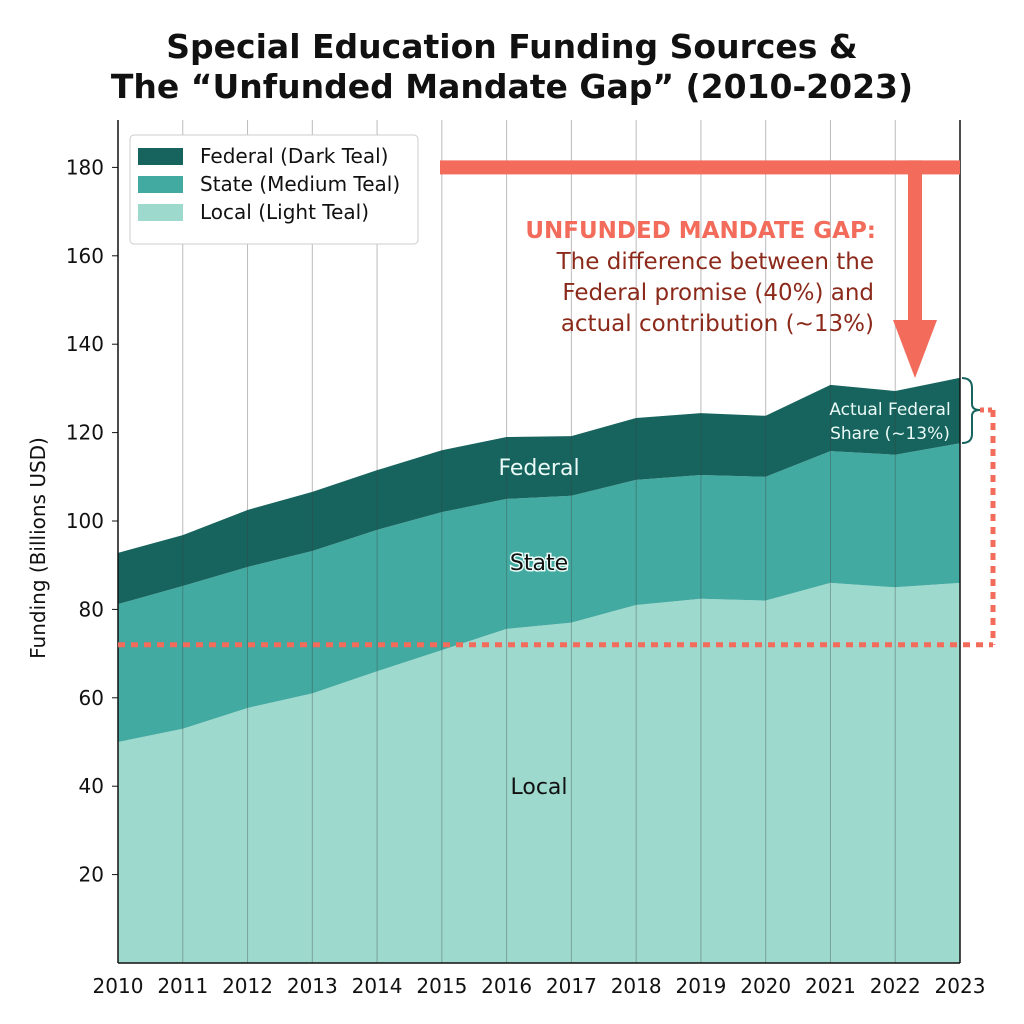 This screenshot has height=1024, width=1024. Describe the element at coordinates (971, 410) in the screenshot. I see `federal-share-brace` at that location.